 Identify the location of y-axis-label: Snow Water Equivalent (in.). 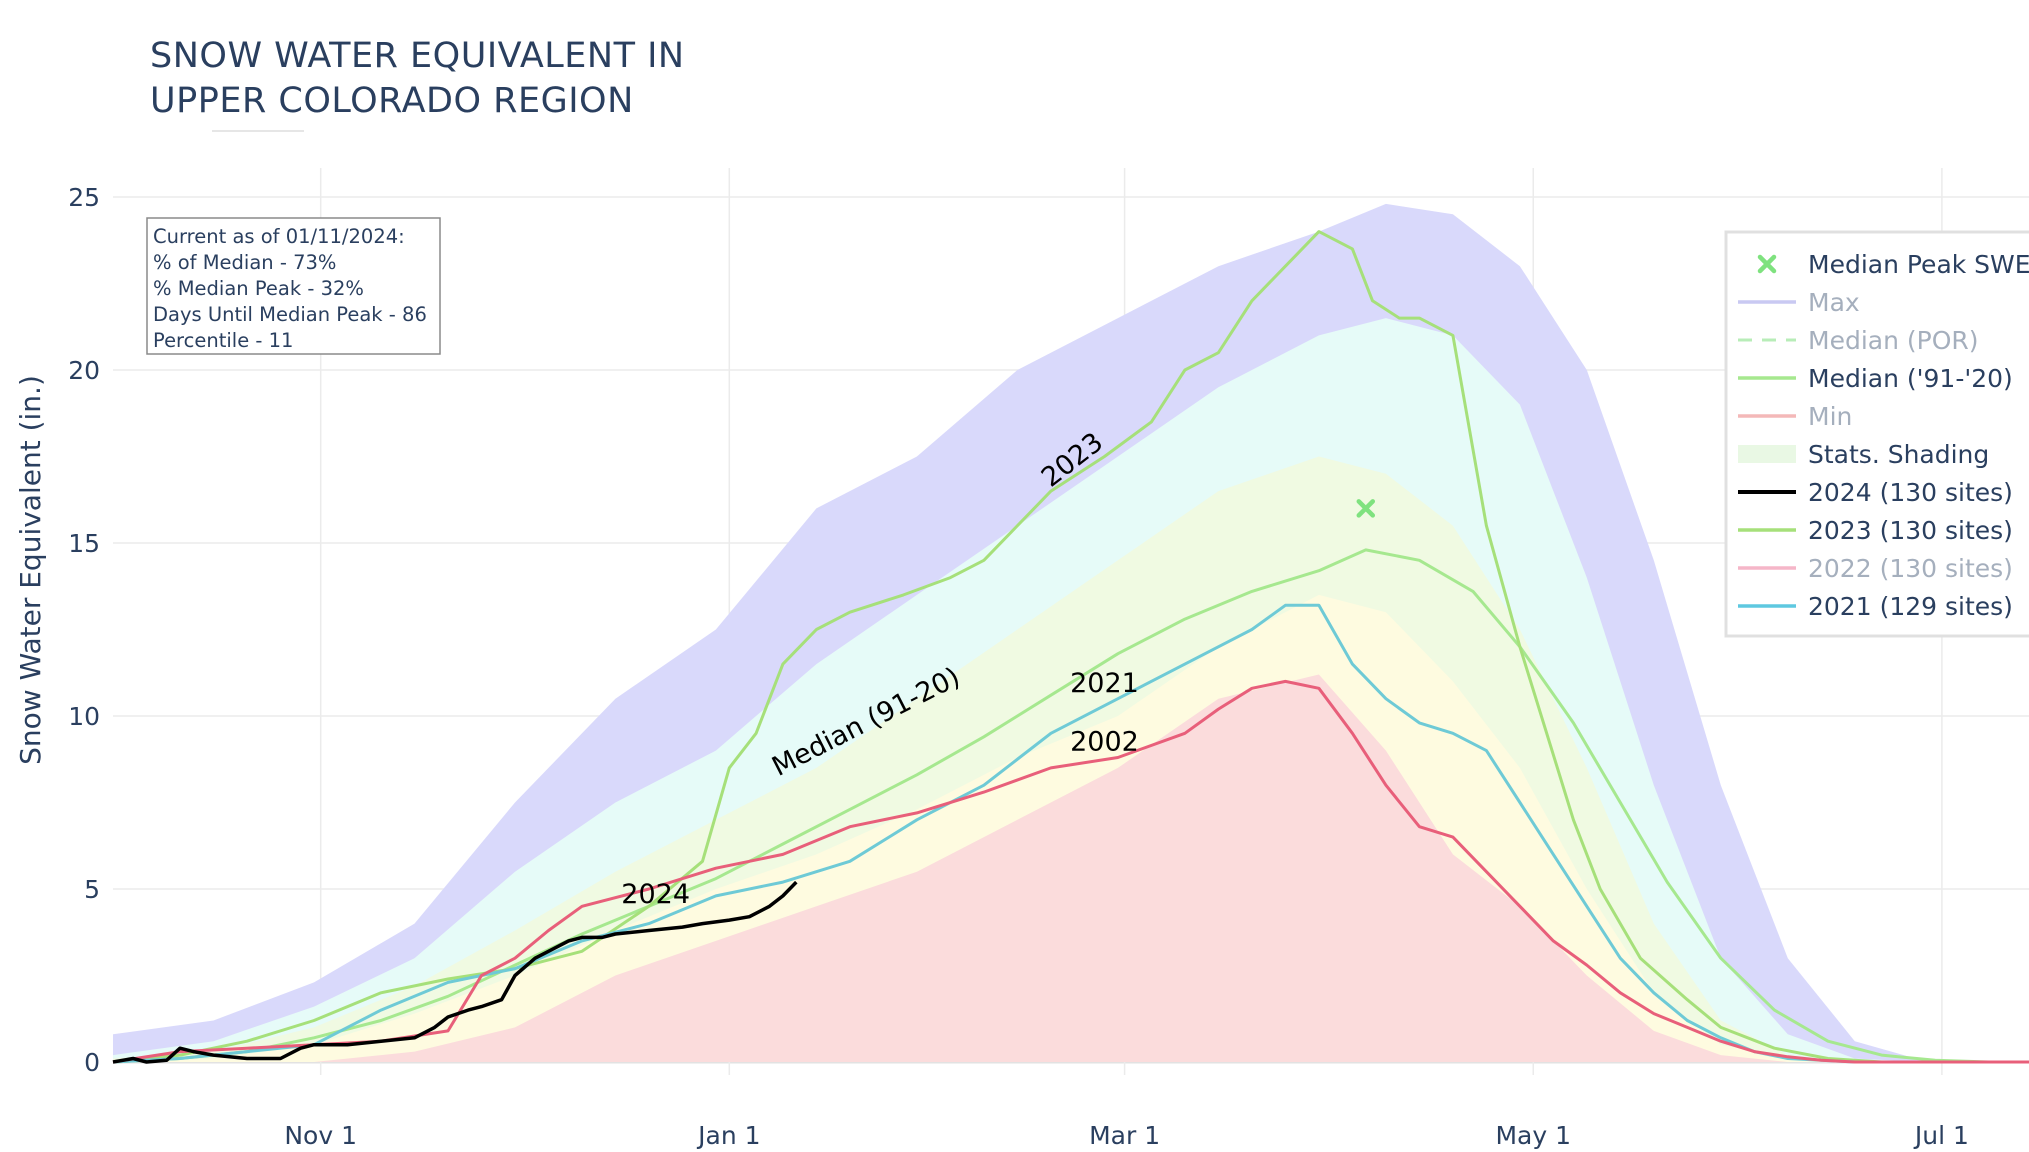
(30, 570).